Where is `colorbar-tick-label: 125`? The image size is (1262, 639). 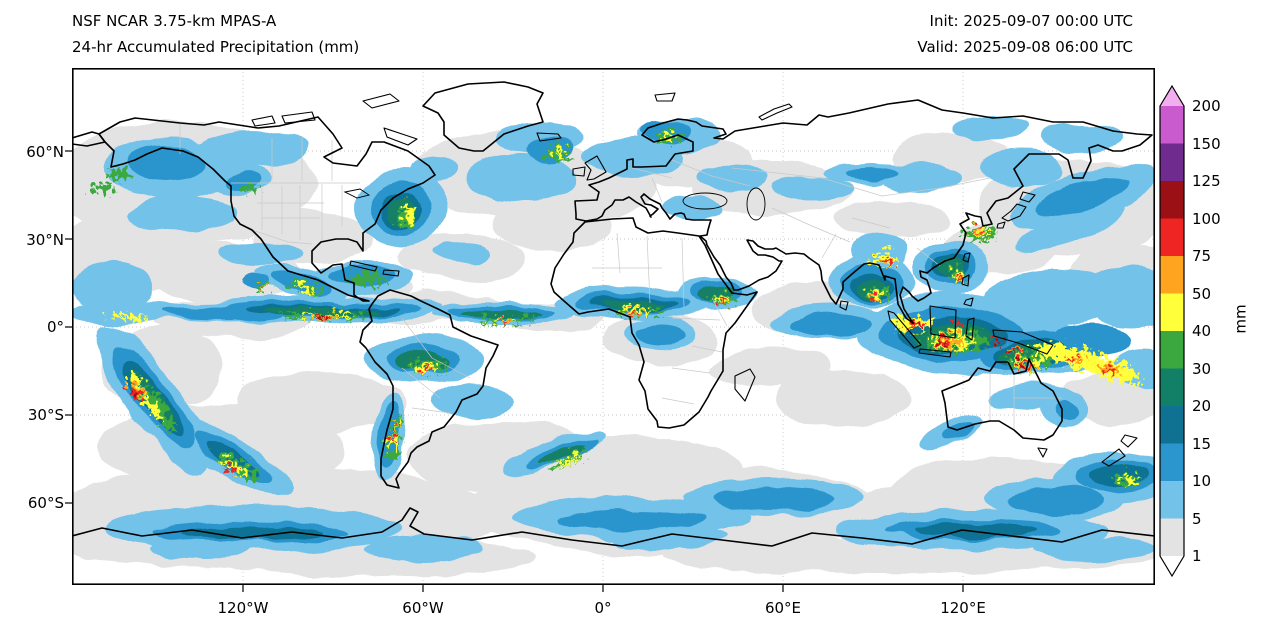 colorbar-tick-label: 125 is located at coordinates (1206, 181).